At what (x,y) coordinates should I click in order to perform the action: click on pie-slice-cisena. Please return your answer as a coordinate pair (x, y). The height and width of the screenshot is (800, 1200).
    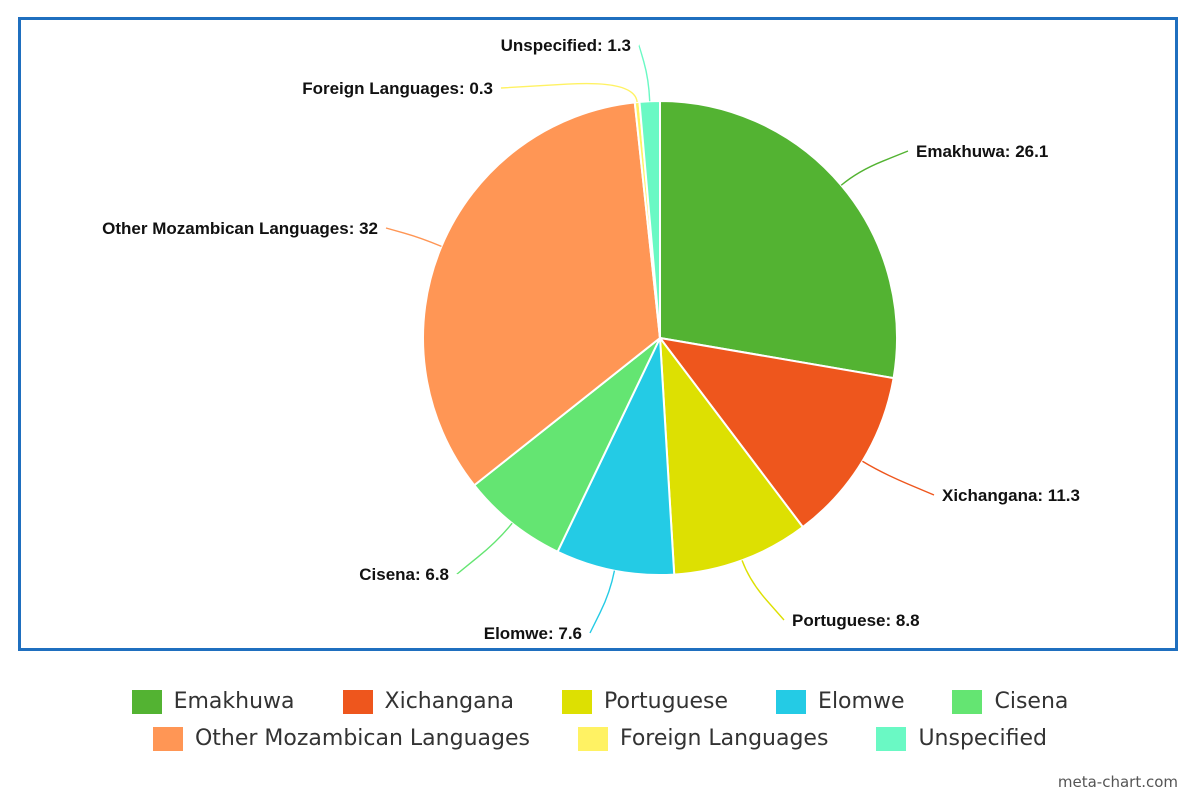
    Looking at the image, I should click on (566, 445).